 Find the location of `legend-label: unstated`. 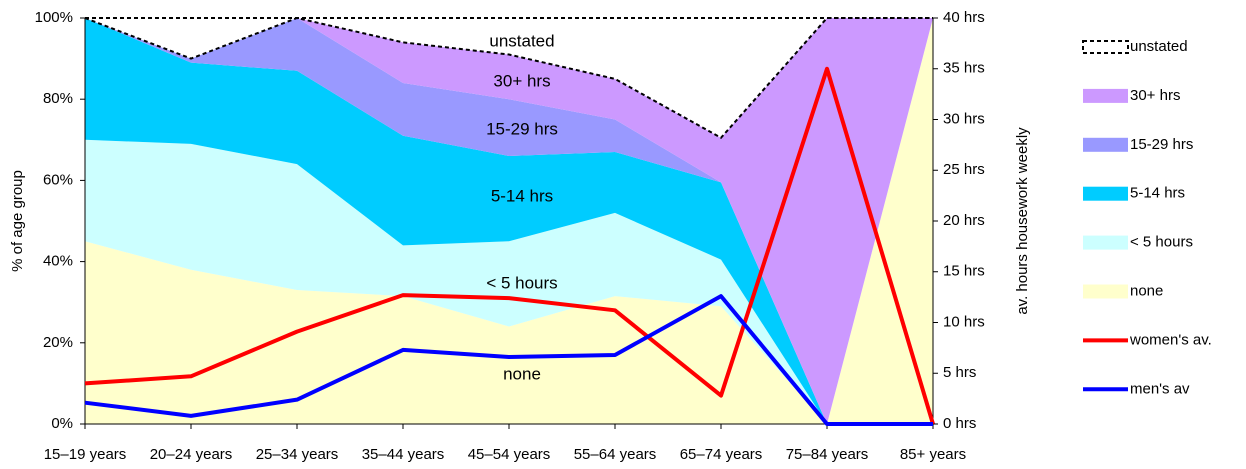

legend-label: unstated is located at coordinates (1159, 46).